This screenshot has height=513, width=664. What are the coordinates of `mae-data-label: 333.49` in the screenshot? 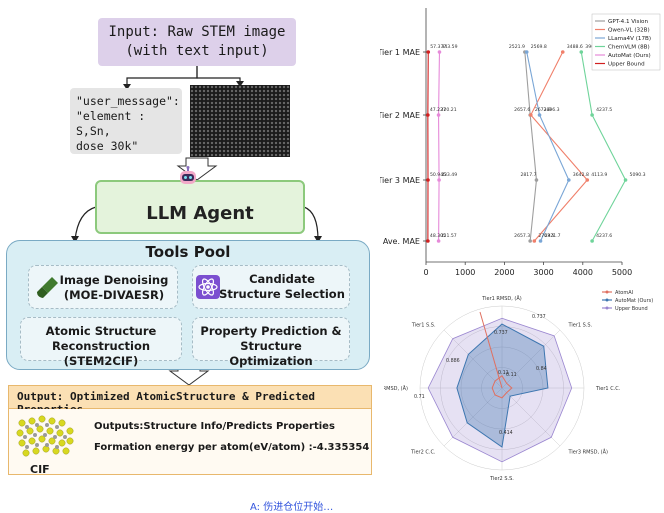 It's located at (449, 175).